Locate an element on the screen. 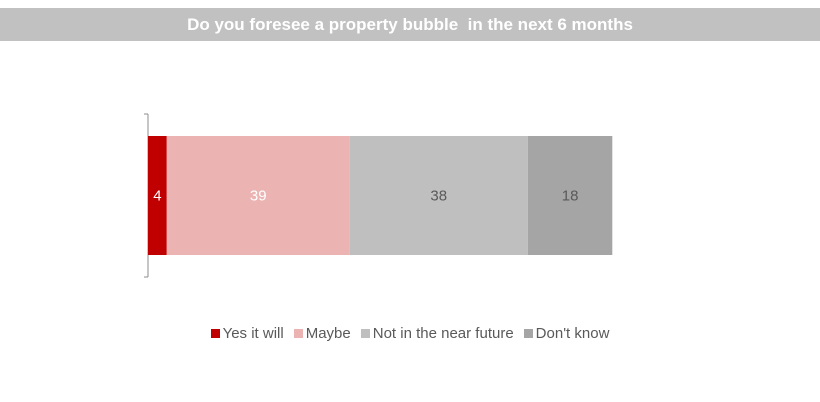 The height and width of the screenshot is (402, 820). legend-item-0: Yes it will is located at coordinates (247, 333).